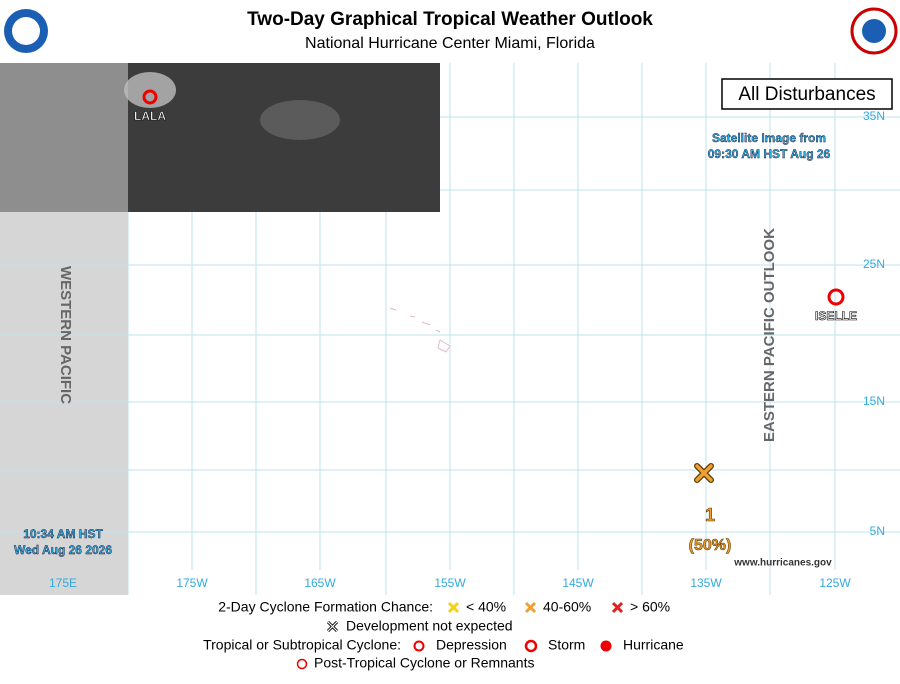 This screenshot has width=900, height=684. What do you see at coordinates (836, 297) in the screenshot?
I see `iselle-symbol` at bounding box center [836, 297].